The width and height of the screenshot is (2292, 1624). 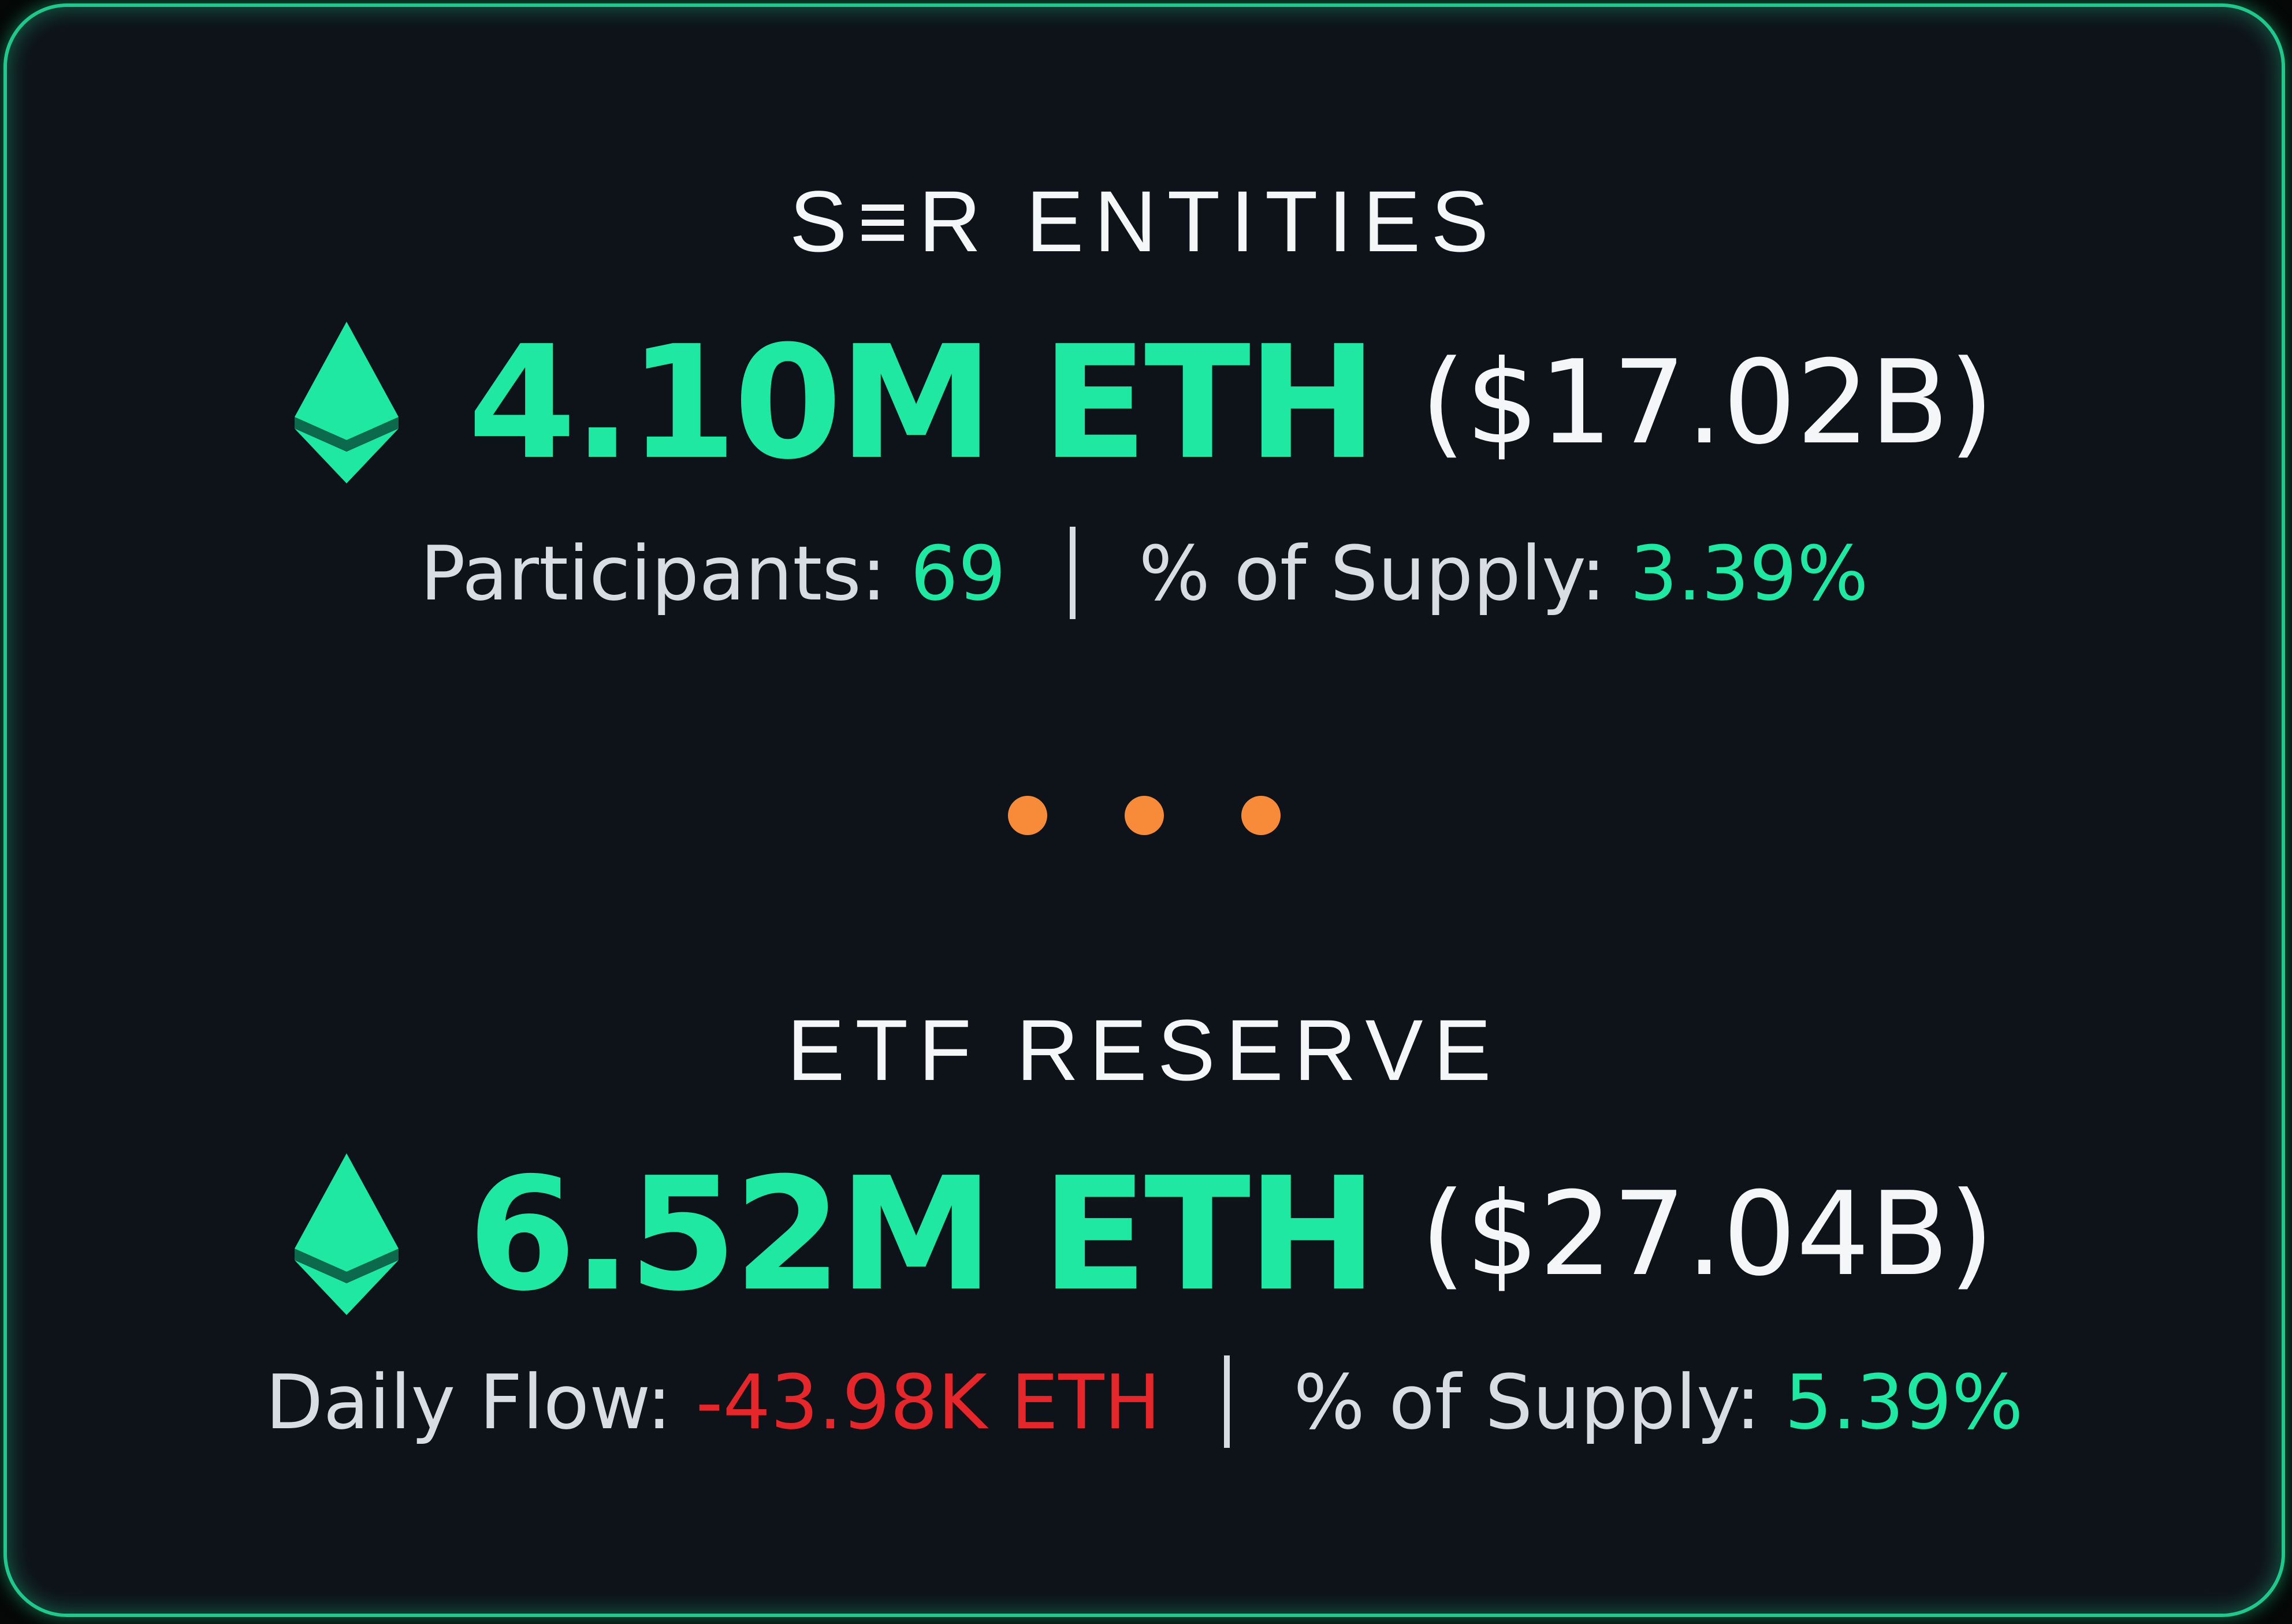 I want to click on etf-reserve-holdings: 6.52M ETH ($27.04B), so click(x=1144, y=1234).